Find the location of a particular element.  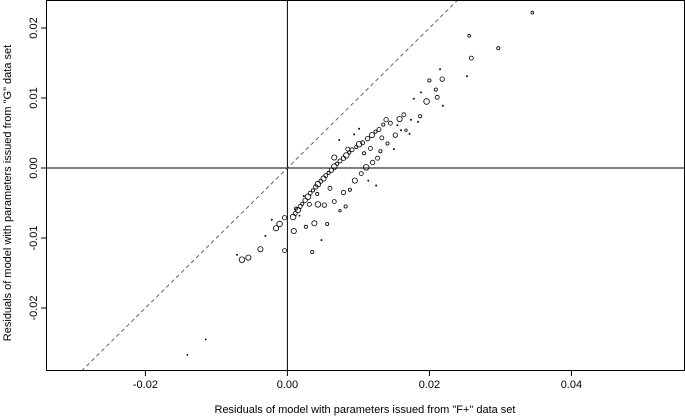

y-axis: -0.02 -0.01 0.00 0.01 0.02 is located at coordinates (37, 169).